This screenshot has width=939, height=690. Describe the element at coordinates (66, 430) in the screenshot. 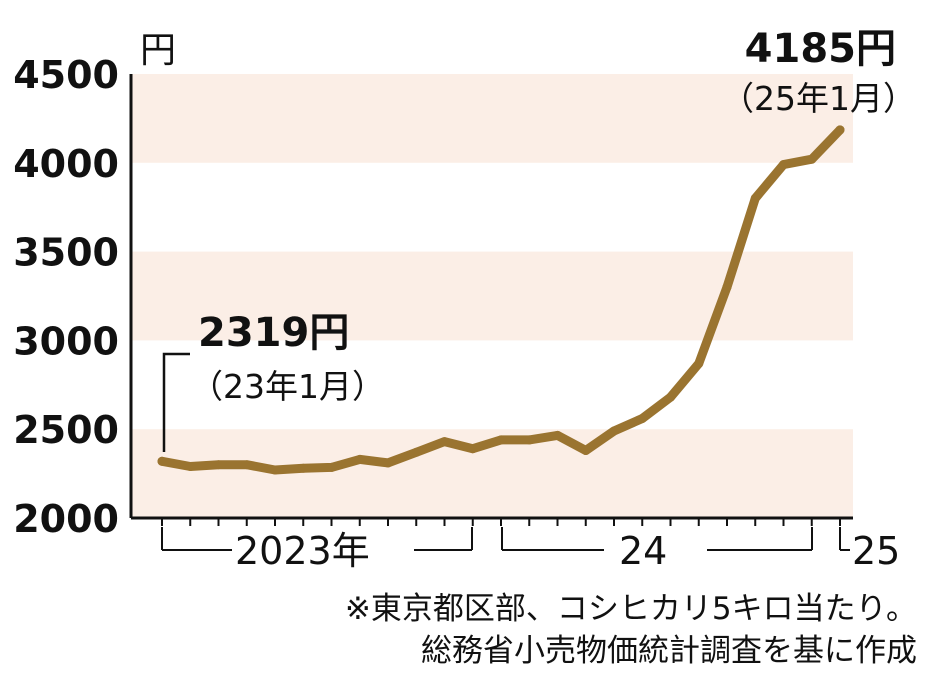

I see `y-tick-label: 2500` at that location.